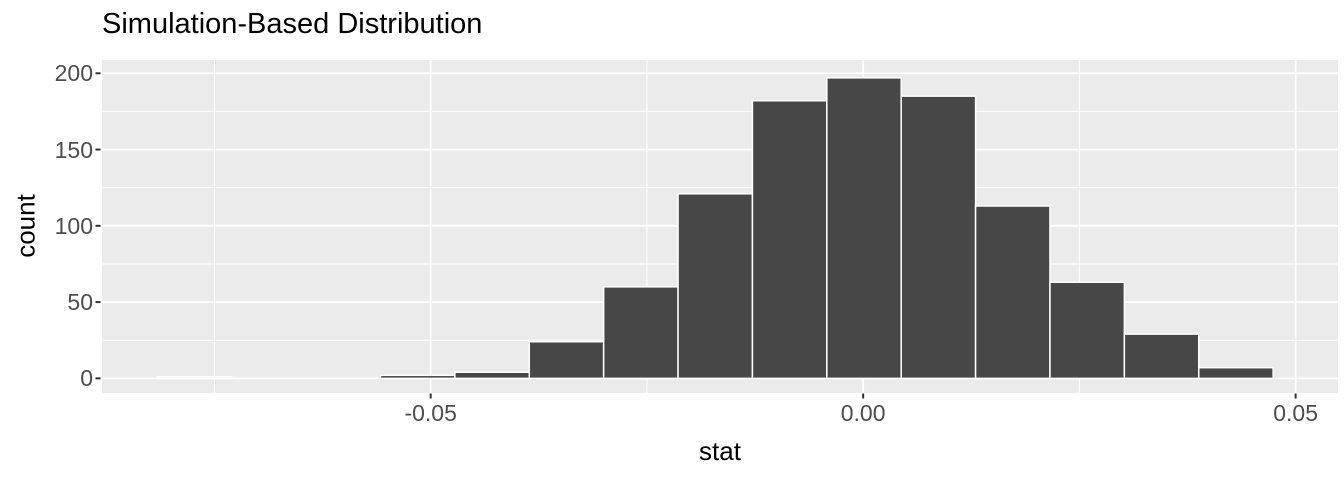 Image resolution: width=1344 pixels, height=480 pixels. Describe the element at coordinates (80, 302) in the screenshot. I see `y-tick-label: 50` at that location.